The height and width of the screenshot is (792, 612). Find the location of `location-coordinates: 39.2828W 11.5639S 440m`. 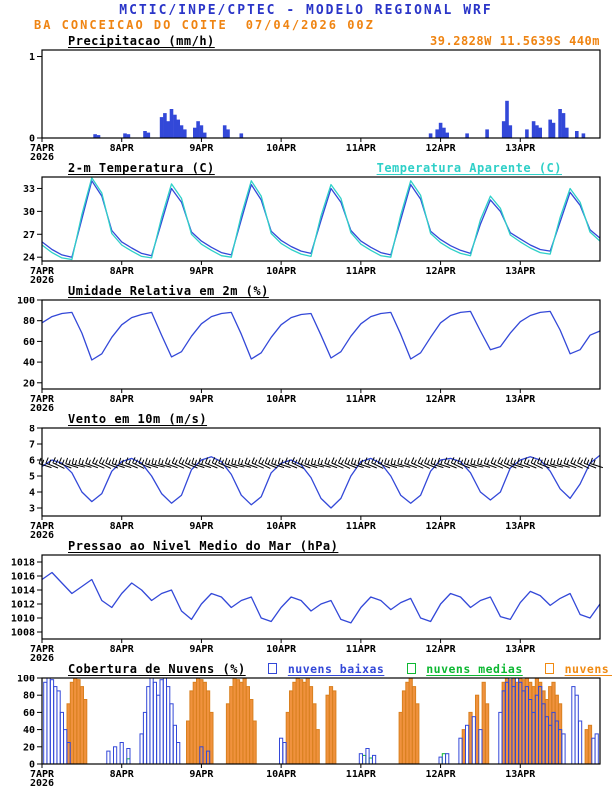

location-coordinates: 39.2828W 11.5639S 440m is located at coordinates (515, 41).